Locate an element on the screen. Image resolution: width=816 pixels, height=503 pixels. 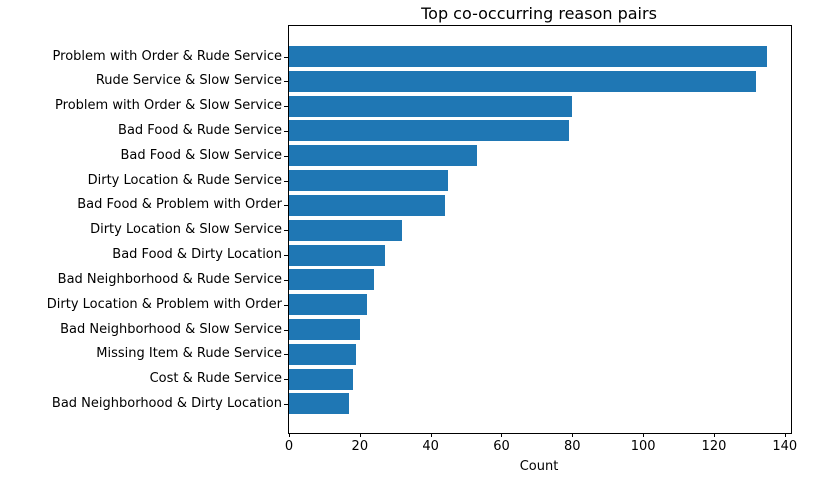
y-tick-label: Rude Service & Slow Service is located at coordinates (188, 81).